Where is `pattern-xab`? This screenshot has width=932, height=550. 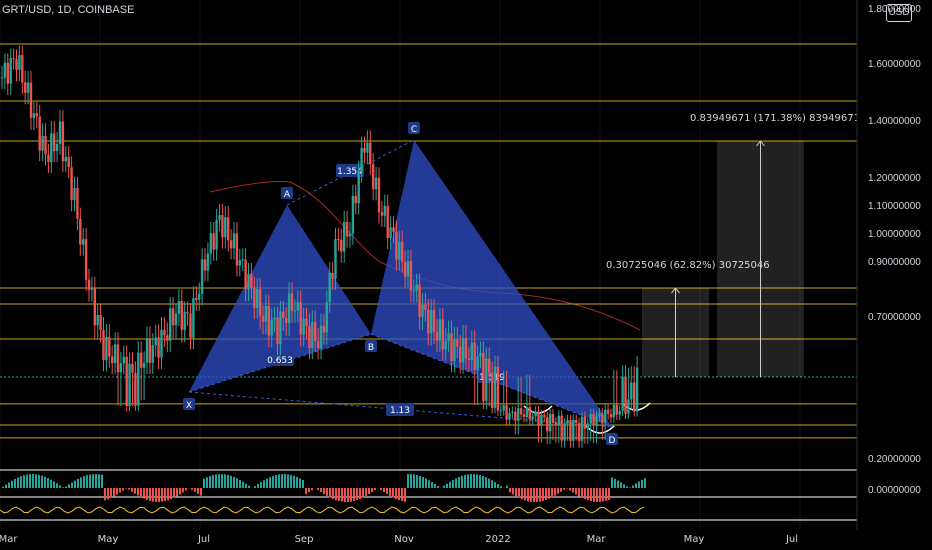 pattern-xab is located at coordinates (280, 298).